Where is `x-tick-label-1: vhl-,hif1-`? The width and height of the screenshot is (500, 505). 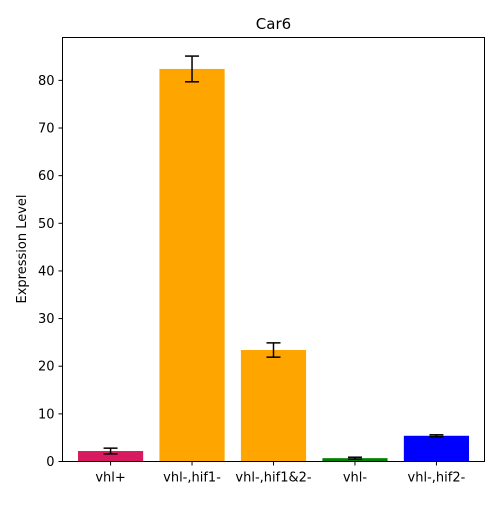
x-tick-label-1: vhl-,hif1- is located at coordinates (192, 478).